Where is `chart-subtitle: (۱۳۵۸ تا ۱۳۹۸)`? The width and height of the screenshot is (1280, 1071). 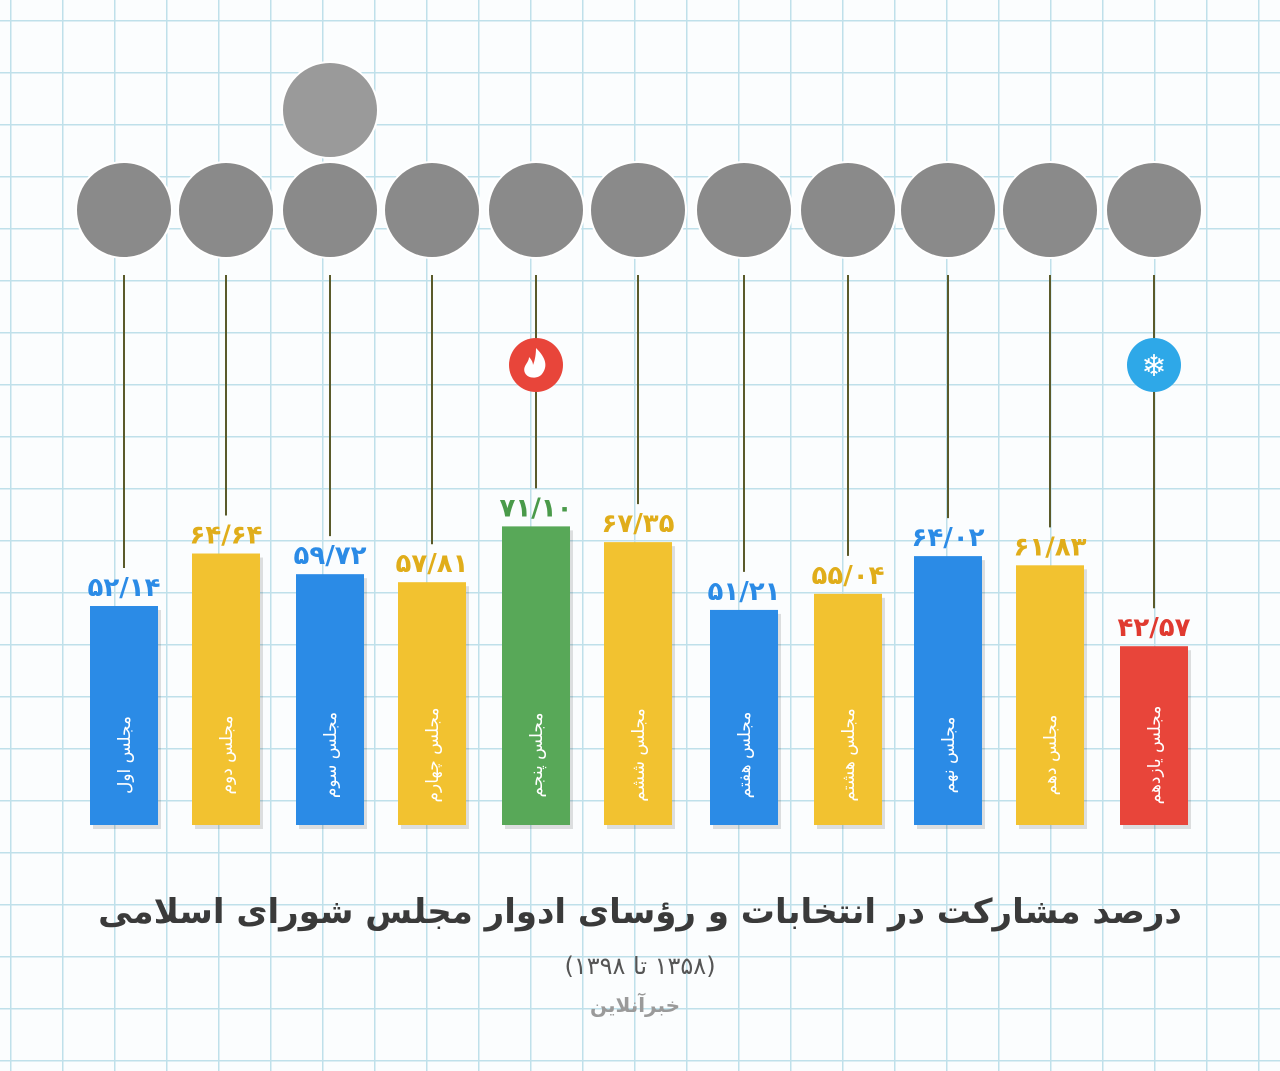 chart-subtitle: (۱۳۵۸ تا ۱۳۹۸) is located at coordinates (640, 966).